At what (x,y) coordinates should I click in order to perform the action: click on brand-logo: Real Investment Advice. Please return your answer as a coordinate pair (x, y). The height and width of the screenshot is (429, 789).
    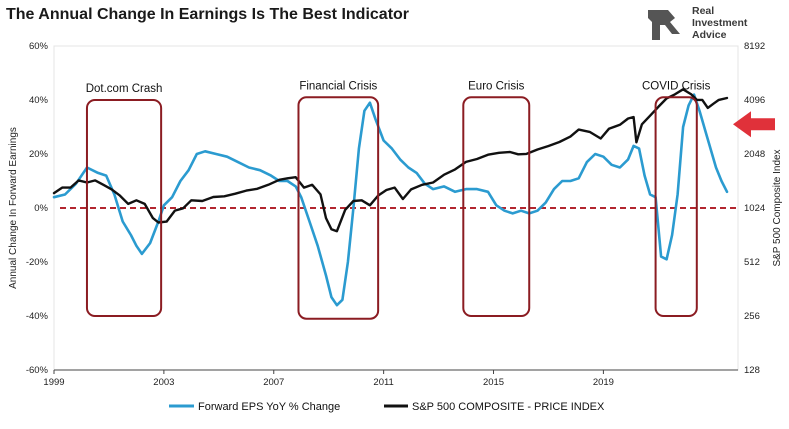
    Looking at the image, I should click on (698, 23).